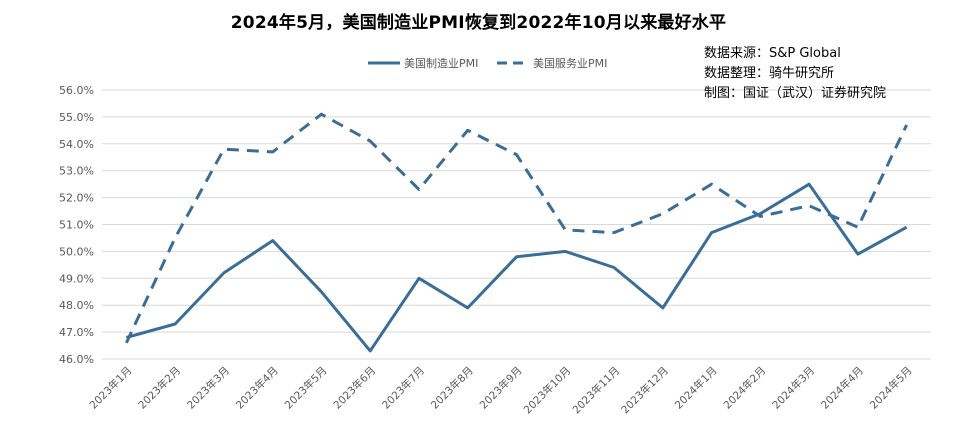 The height and width of the screenshot is (448, 957). Describe the element at coordinates (795, 93) in the screenshot. I see `source-line-chart-maker: 制图：国证（武汉）证券研究院` at that location.